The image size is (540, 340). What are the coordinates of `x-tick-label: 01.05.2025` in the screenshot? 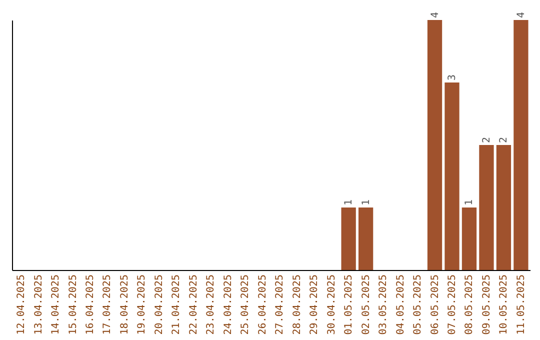 It's located at (349, 304).